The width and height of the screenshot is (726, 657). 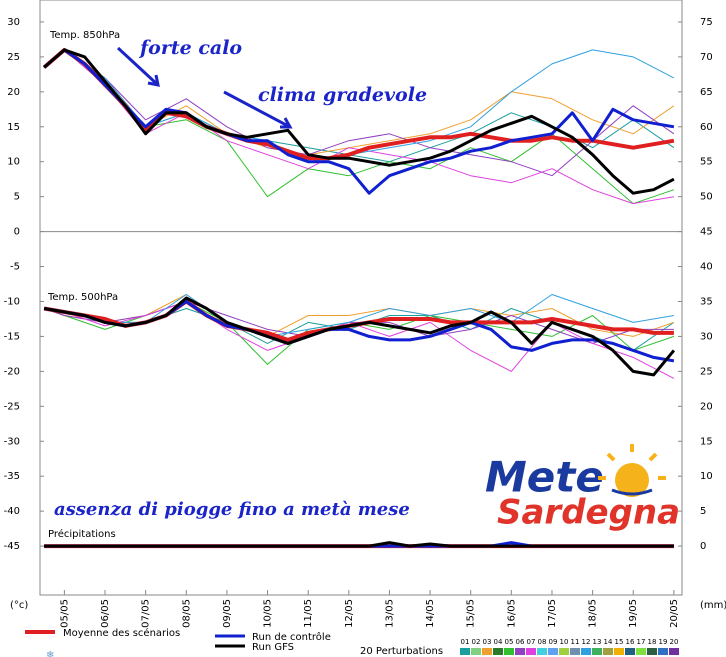 What do you see at coordinates (12, 546) in the screenshot?
I see `y-tick-label: -45` at bounding box center [12, 546].